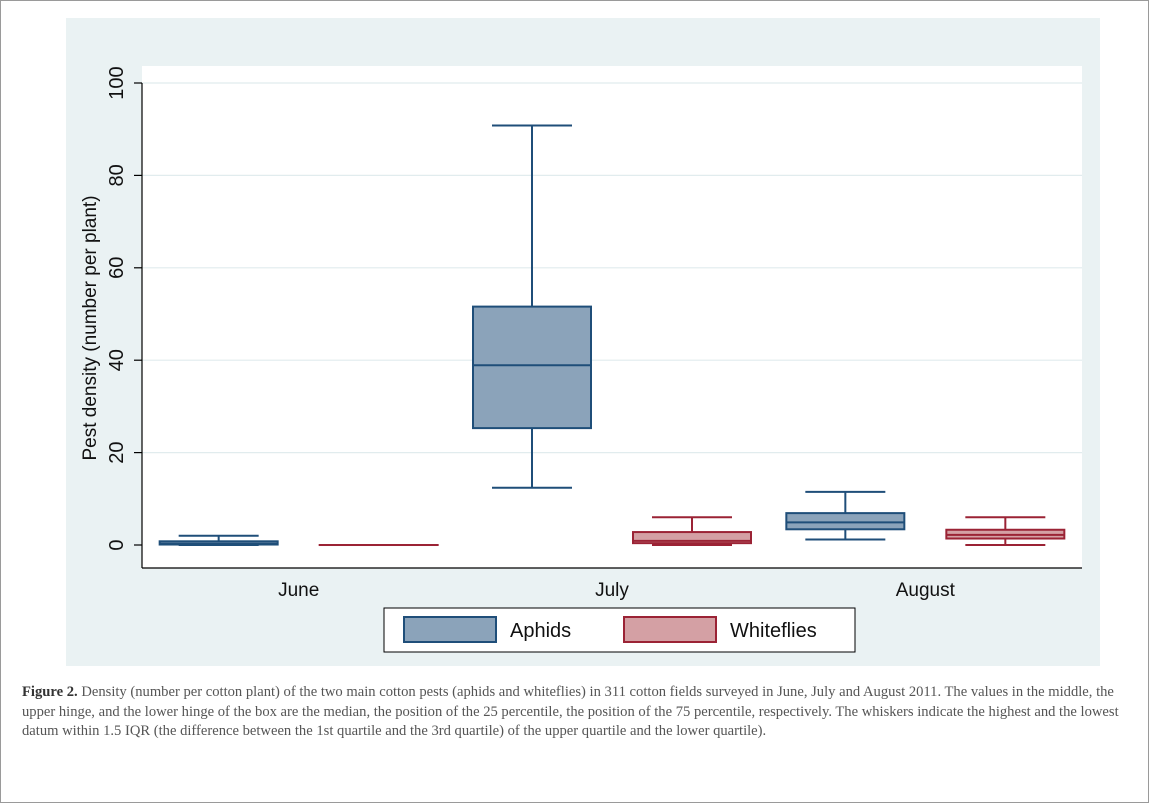 This screenshot has height=805, width=1151. What do you see at coordinates (540, 631) in the screenshot?
I see `legend-label-aphids: Aphids` at bounding box center [540, 631].